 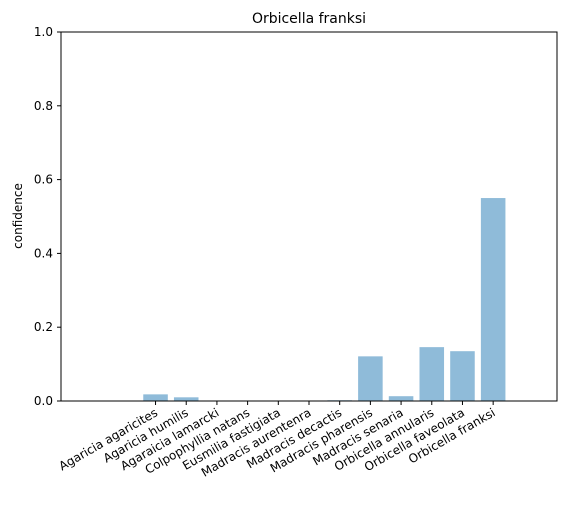 I want to click on y-ticks: 0.0 0.2 0.4 0.6 0.8 1.0, so click(x=47, y=216).